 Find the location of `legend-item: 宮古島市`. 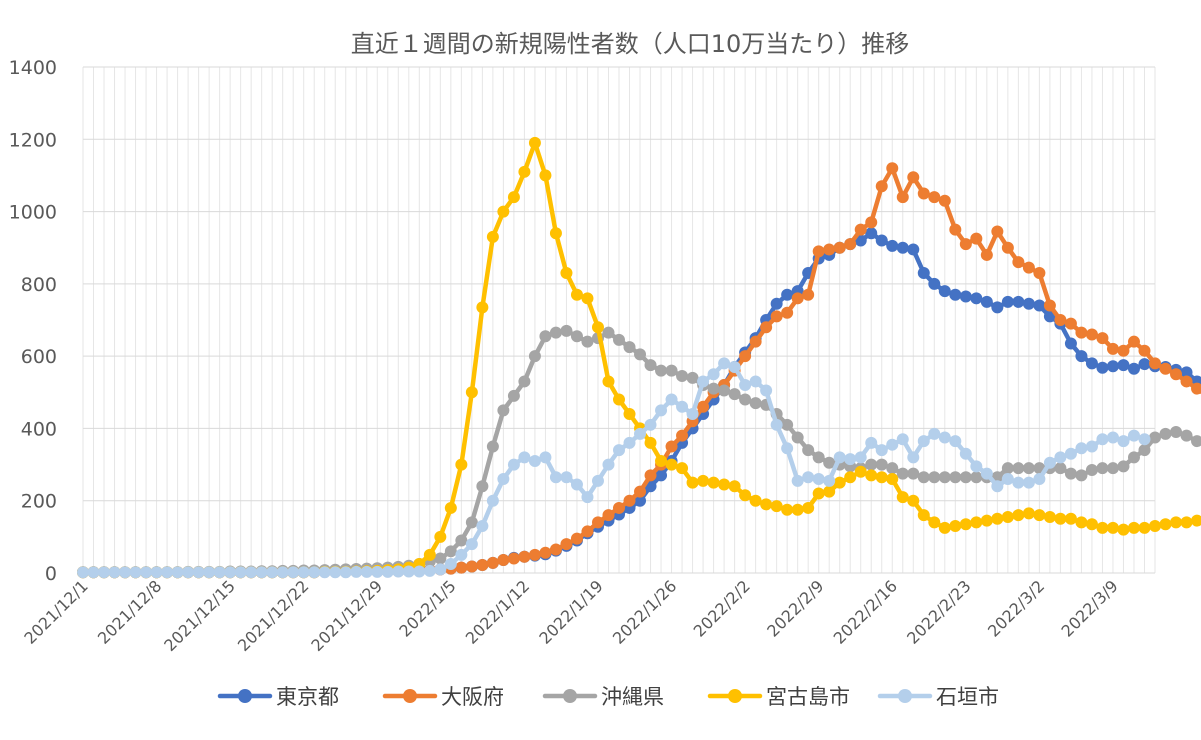

legend-item: 宮古島市 is located at coordinates (780, 697).